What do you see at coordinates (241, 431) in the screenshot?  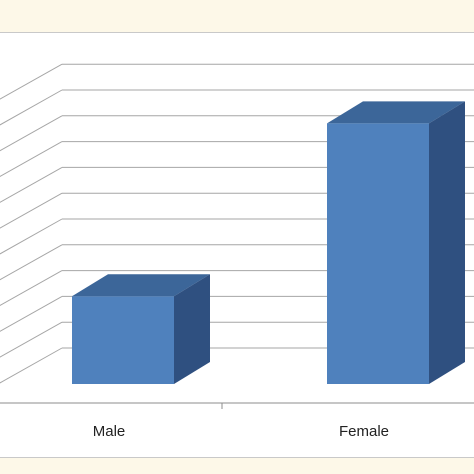 I see `x-tick-labels: Male Female` at bounding box center [241, 431].